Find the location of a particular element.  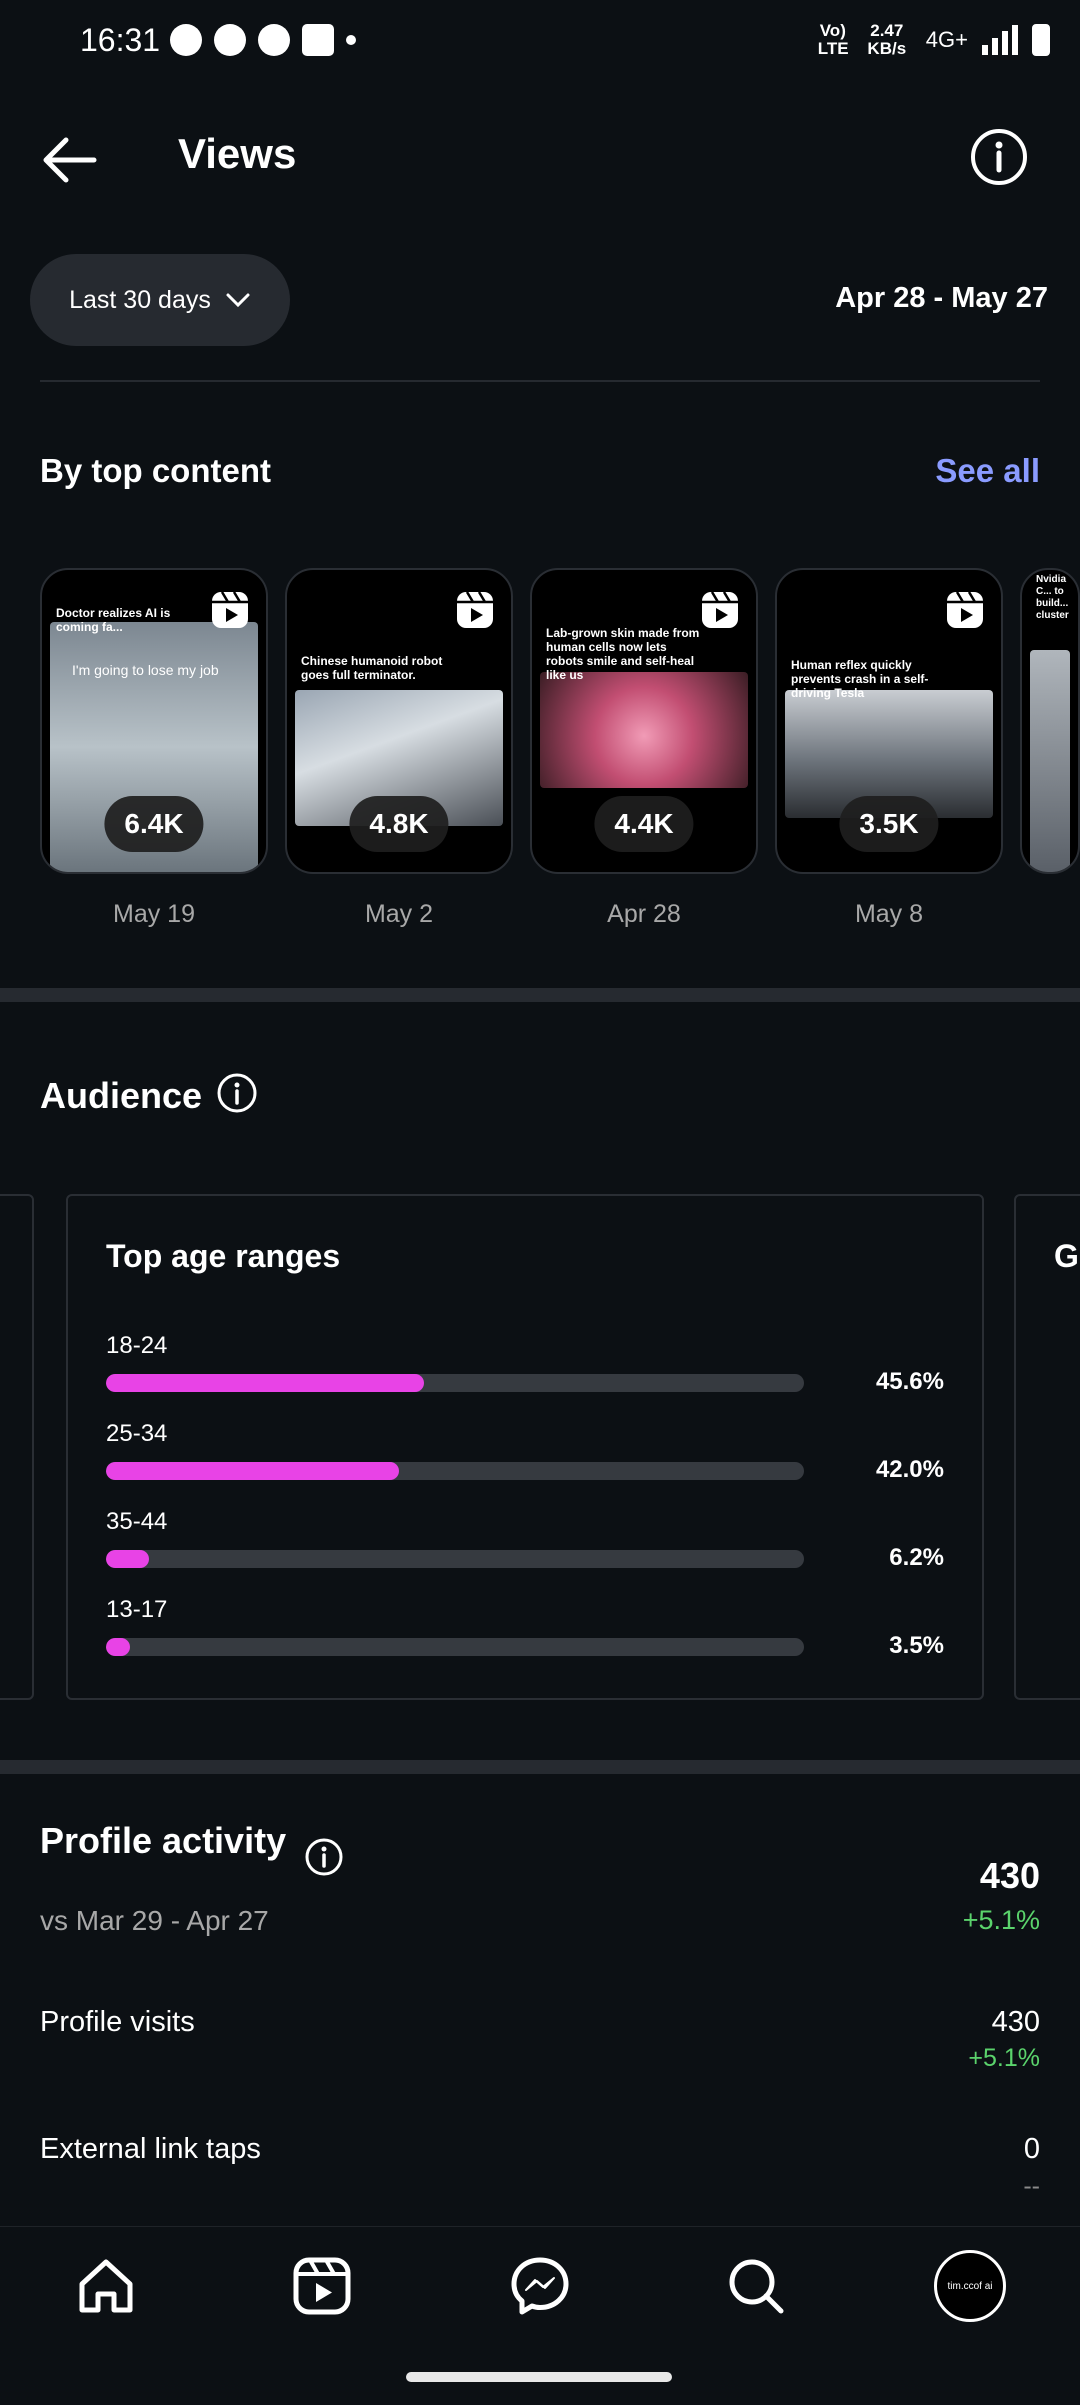

next-panel-title: Ge is located at coordinates (1067, 1256).